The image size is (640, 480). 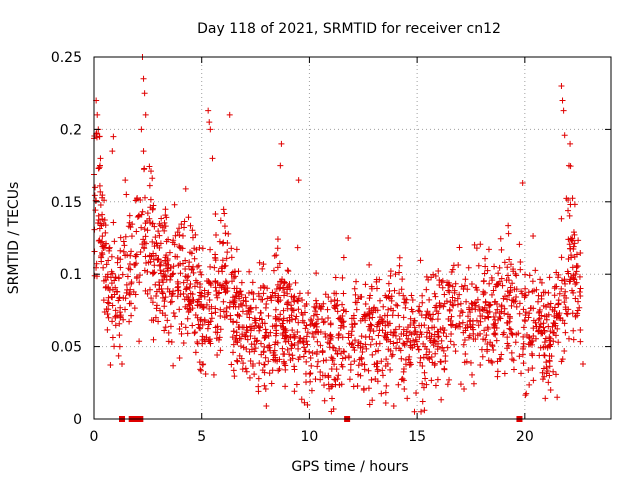 I want to click on y-tick-label: 0.15, so click(x=66, y=203).